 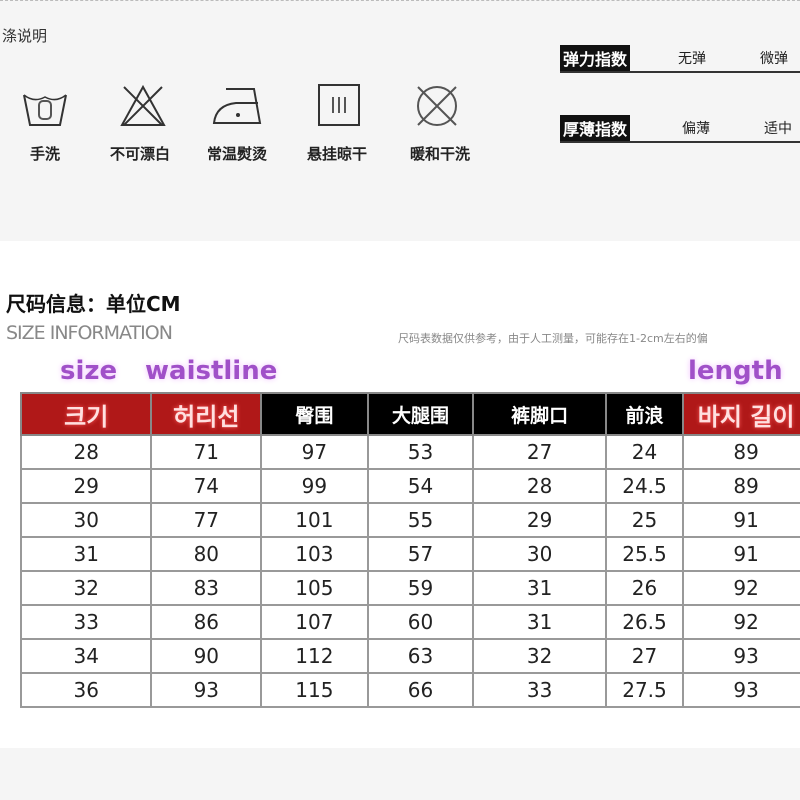 I want to click on table-cell: 36, so click(x=86, y=690).